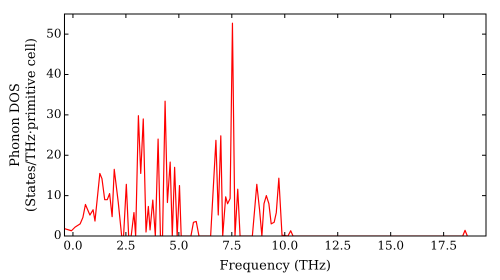 This screenshot has width=500, height=280. Describe the element at coordinates (126, 245) in the screenshot. I see `x-tick-label: 2.5` at that location.